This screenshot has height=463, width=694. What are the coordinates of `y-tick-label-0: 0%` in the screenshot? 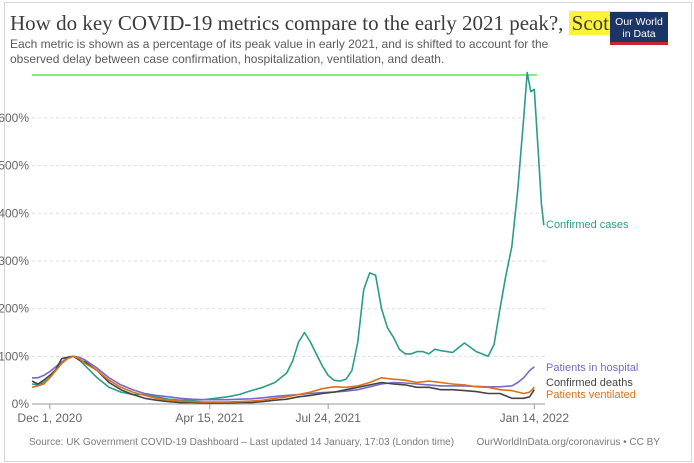 It's located at (21, 404).